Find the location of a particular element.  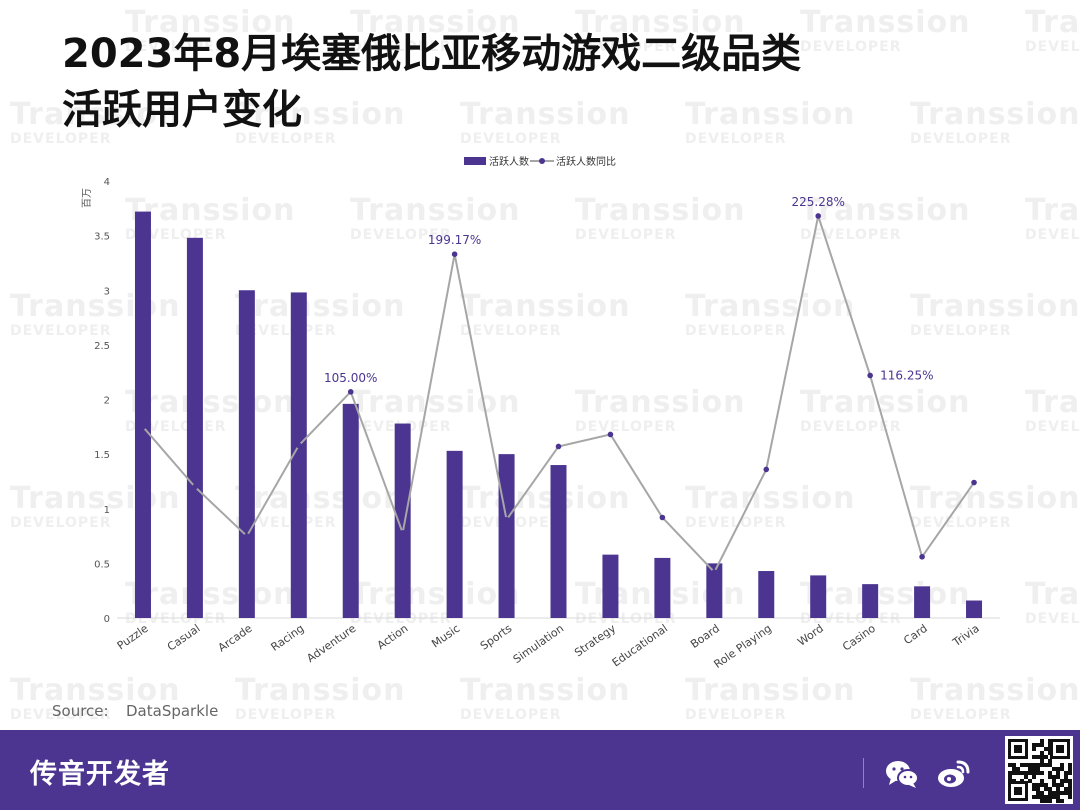

x-tick-label: Arcade is located at coordinates (235, 638).